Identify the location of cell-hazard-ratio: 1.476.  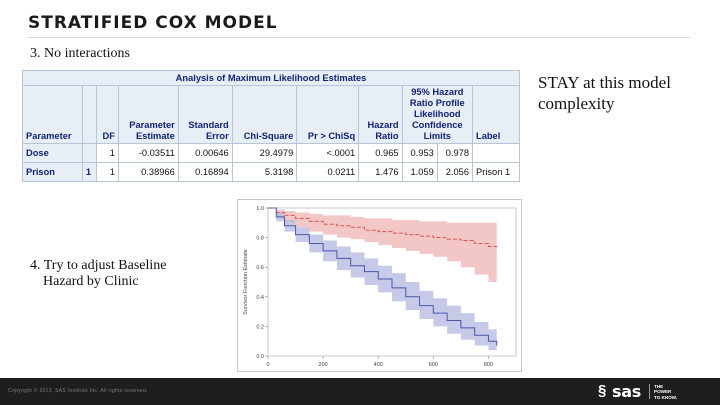
(380, 172).